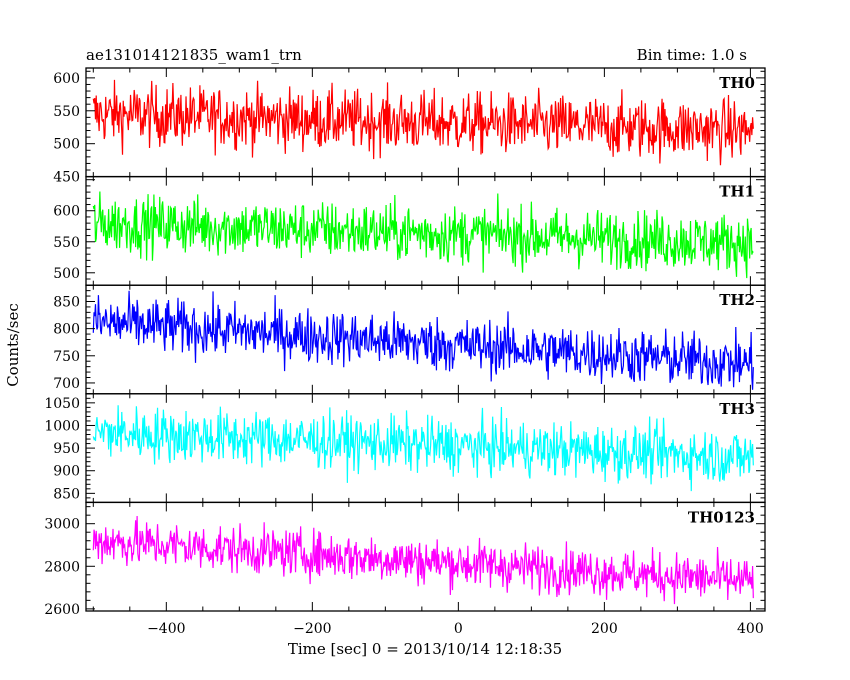  I want to click on series-line-th1, so click(423, 235).